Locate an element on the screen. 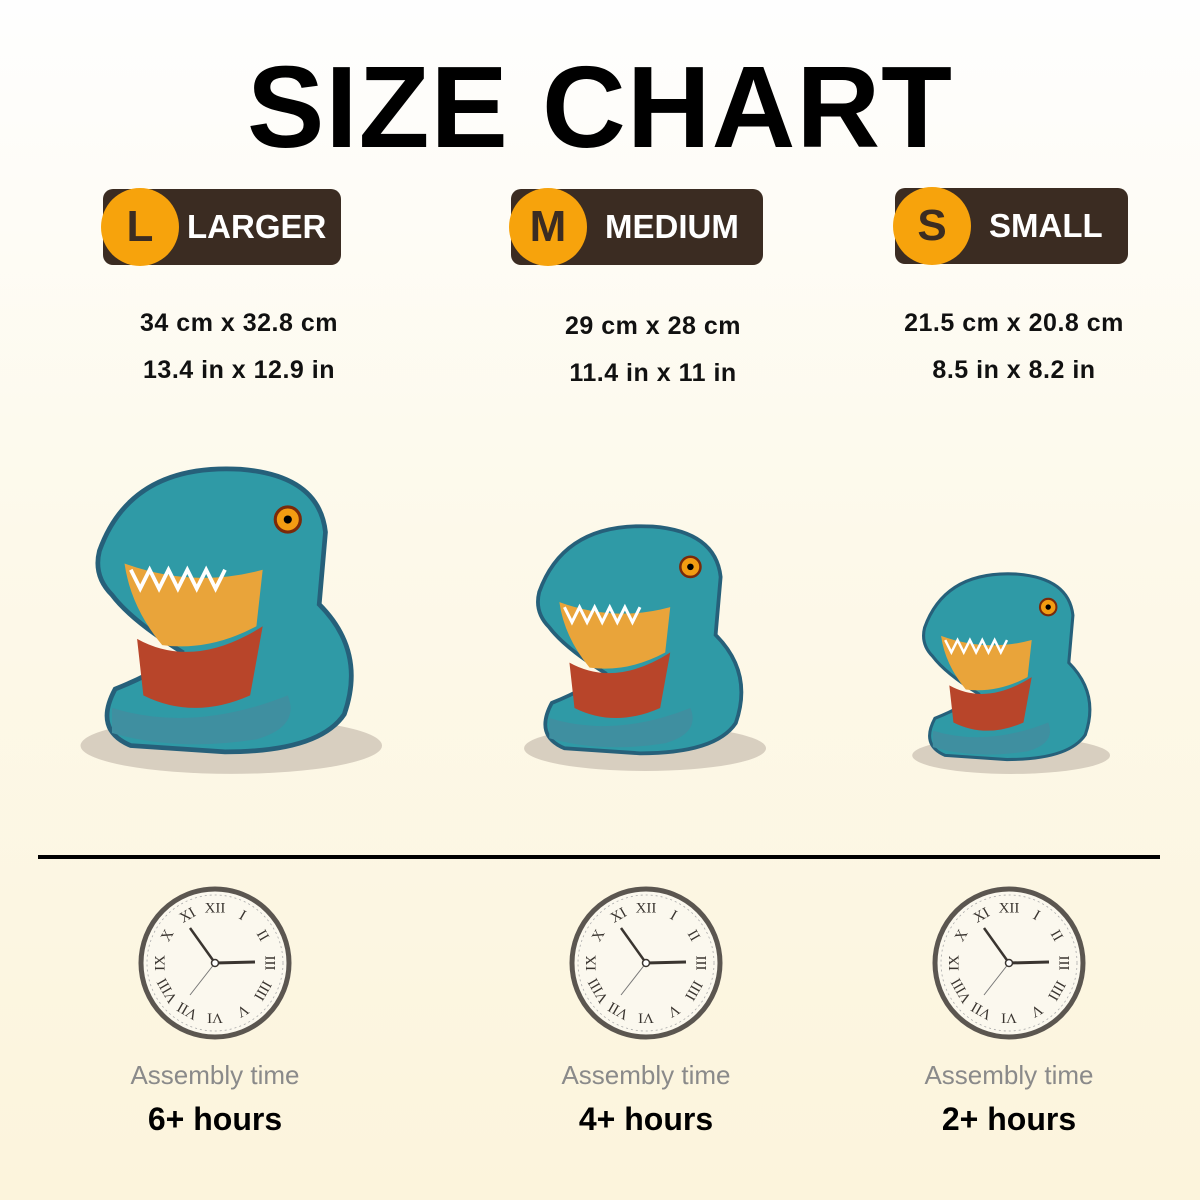 The height and width of the screenshot is (1200, 1200). imperial-size: 8.5 in x 8.2 in is located at coordinates (1014, 370).